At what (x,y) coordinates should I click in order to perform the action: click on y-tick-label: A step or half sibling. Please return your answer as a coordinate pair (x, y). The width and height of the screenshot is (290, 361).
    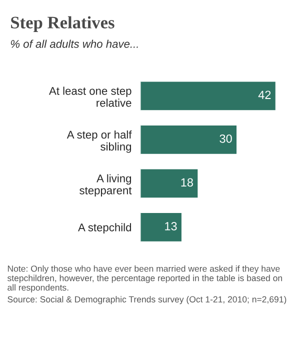
    Looking at the image, I should click on (99, 141).